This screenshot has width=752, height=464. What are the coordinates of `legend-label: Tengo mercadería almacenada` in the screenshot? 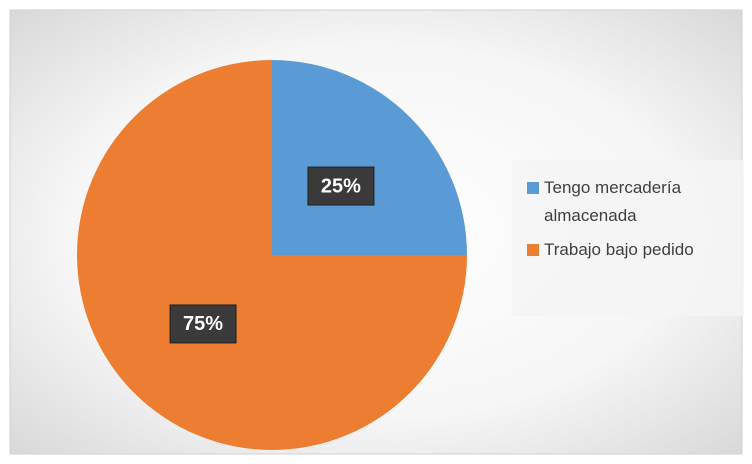 It's located at (613, 201).